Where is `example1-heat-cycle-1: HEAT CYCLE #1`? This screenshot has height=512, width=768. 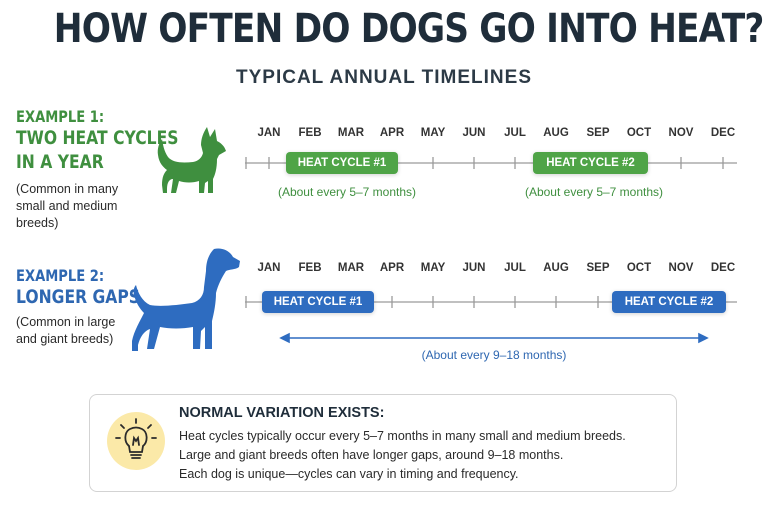
example1-heat-cycle-1: HEAT CYCLE #1 is located at coordinates (342, 163).